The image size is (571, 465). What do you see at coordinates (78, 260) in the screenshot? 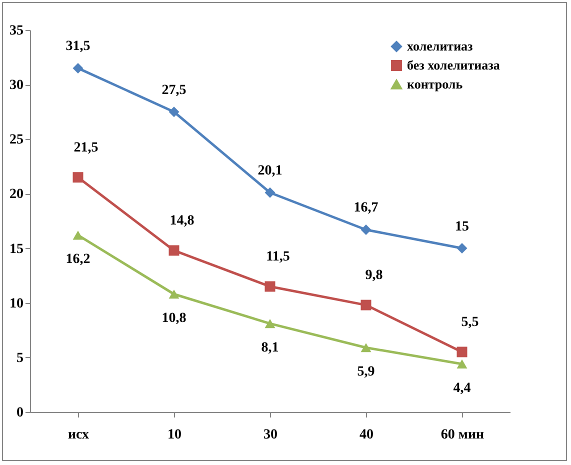
I see `data-label: 16,2` at bounding box center [78, 260].